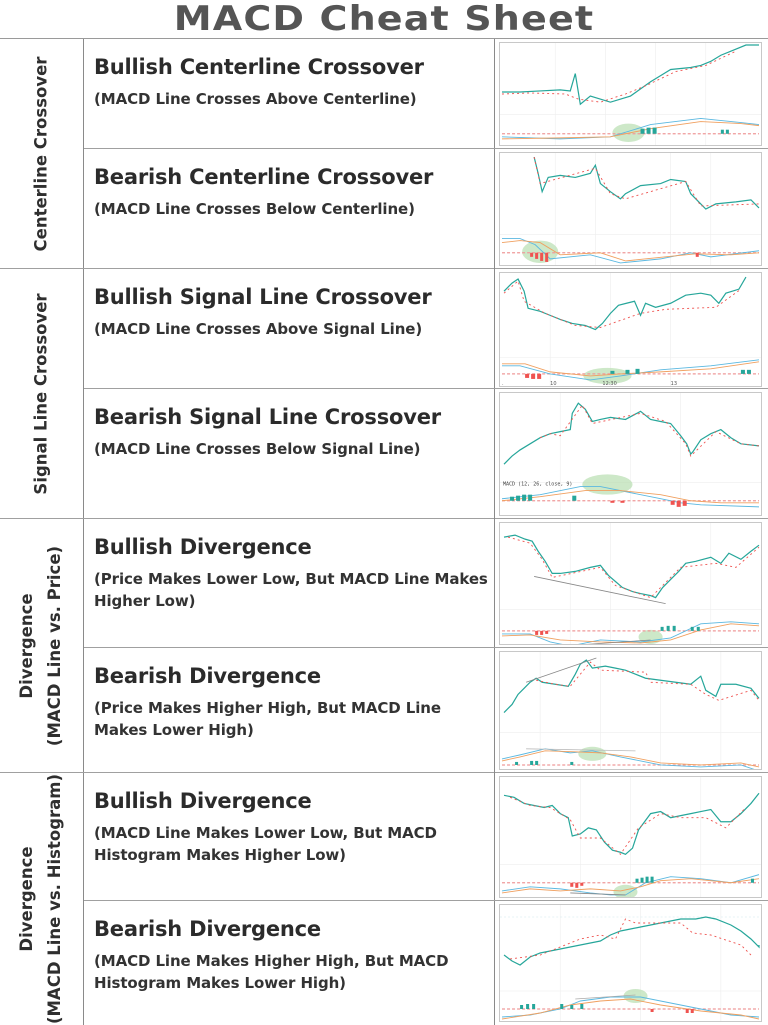  What do you see at coordinates (263, 297) in the screenshot?
I see `row-heading: Bullish Signal Line Crossover` at bounding box center [263, 297].